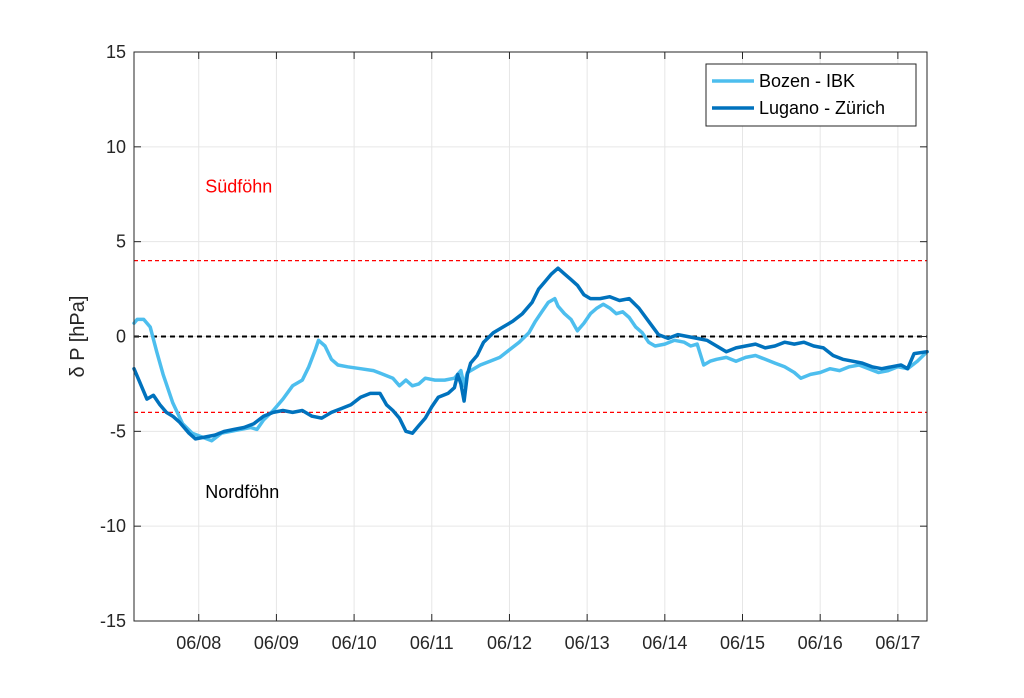 Image resolution: width=1024 pixels, height=698 pixels. Describe the element at coordinates (820, 643) in the screenshot. I see `x-tick-label: 06/16` at that location.